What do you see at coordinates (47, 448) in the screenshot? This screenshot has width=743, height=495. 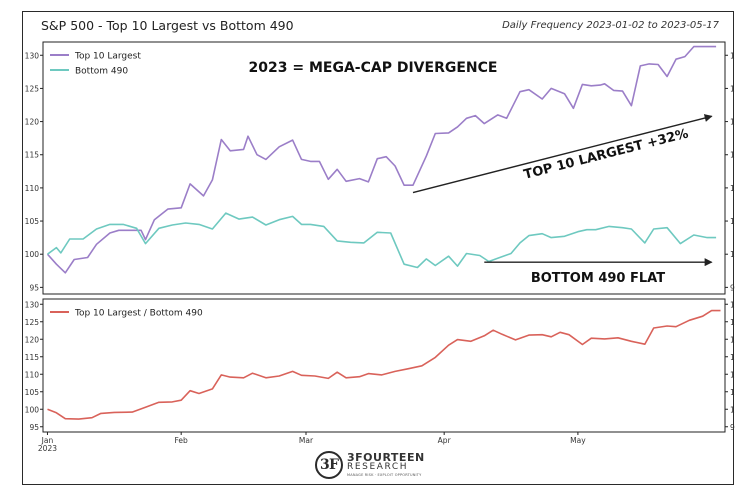 I see `x-tick-label: 2023` at bounding box center [47, 448].